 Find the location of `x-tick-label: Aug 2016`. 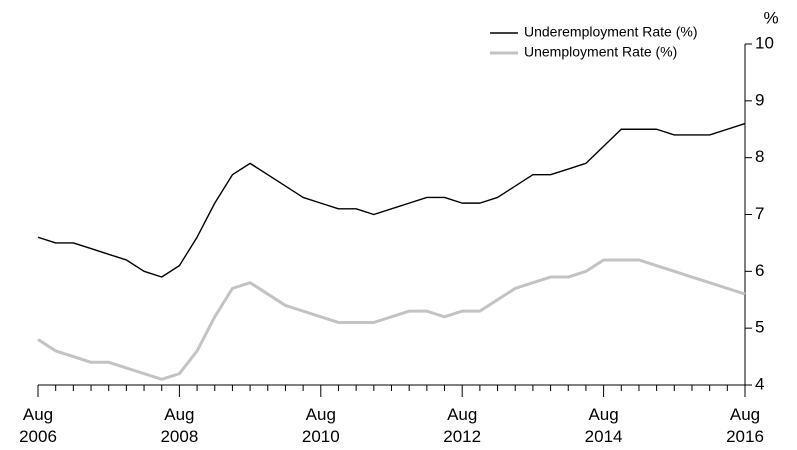

x-tick-label: Aug 2016 is located at coordinates (745, 425).